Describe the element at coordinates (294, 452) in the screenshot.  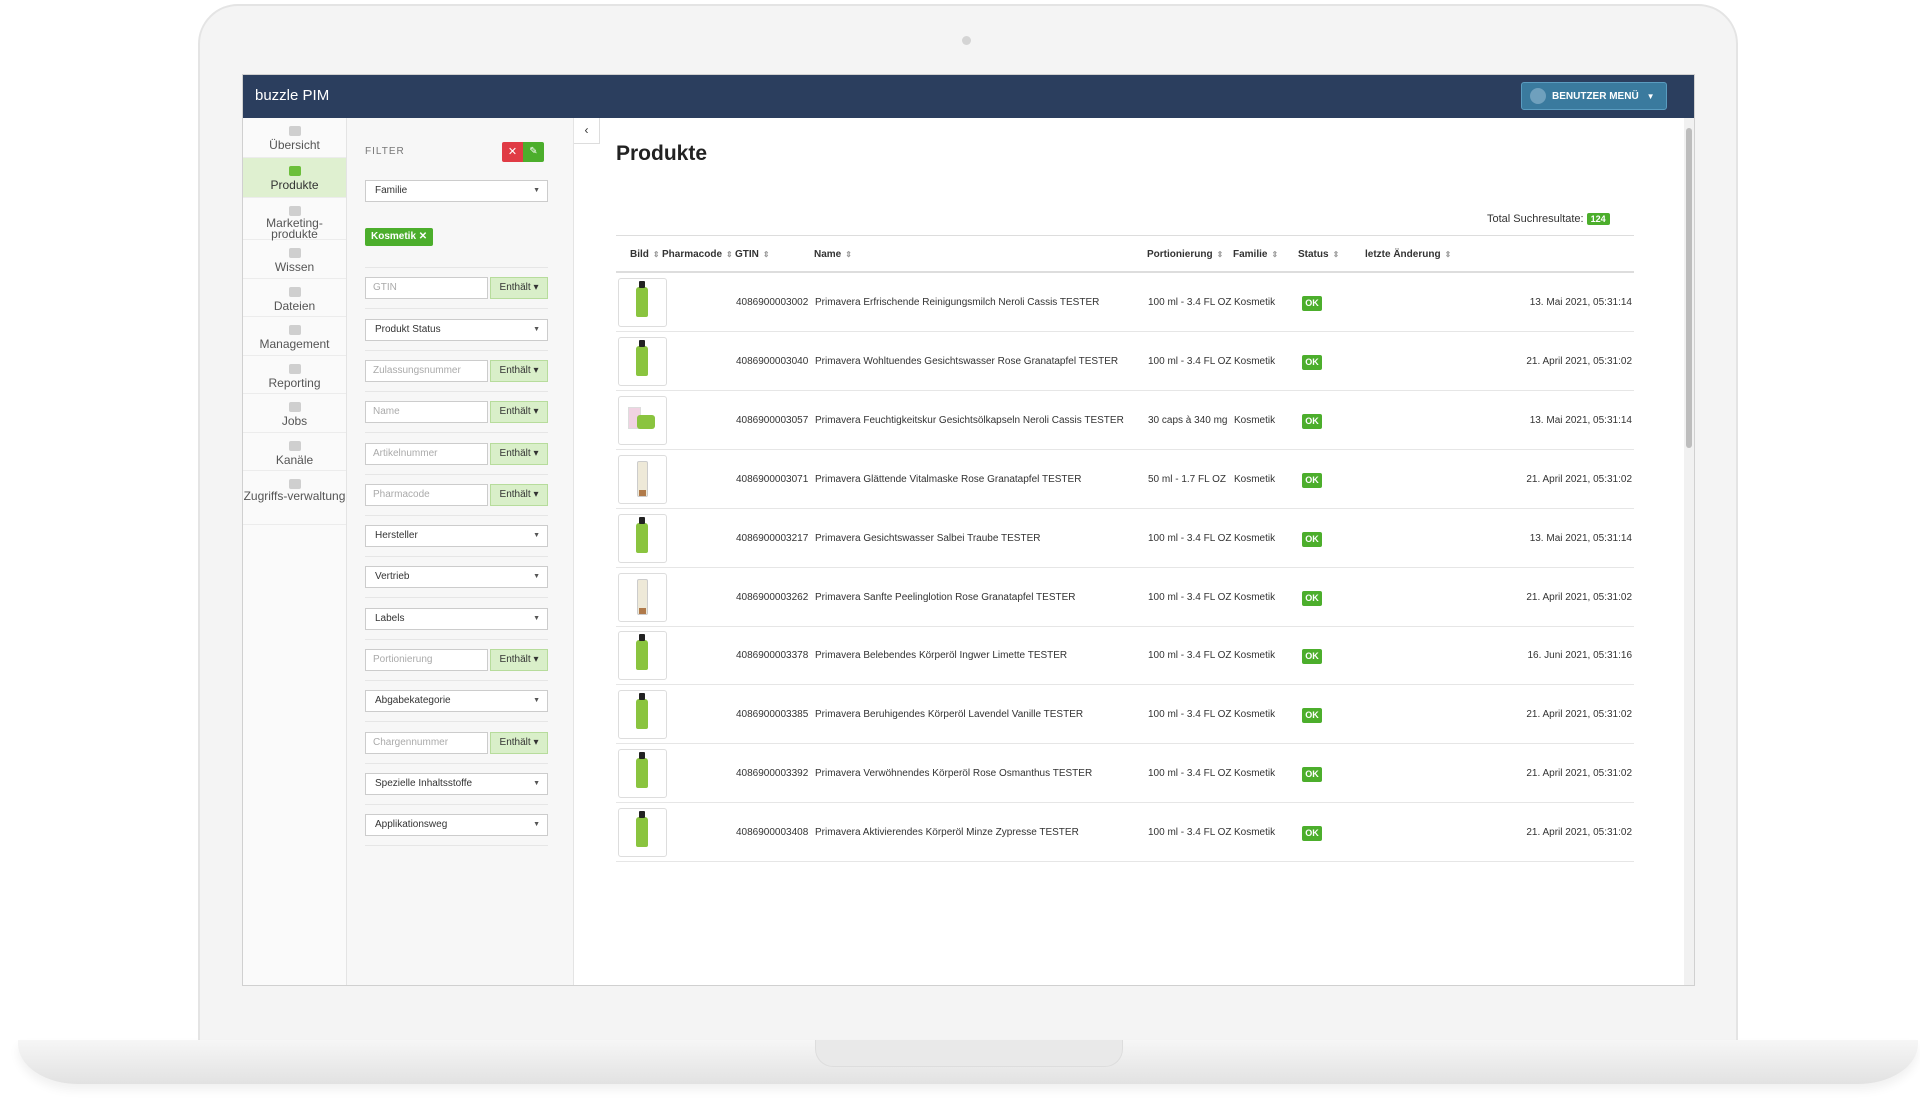
I see `nav-item-8: Kanäle` at that location.